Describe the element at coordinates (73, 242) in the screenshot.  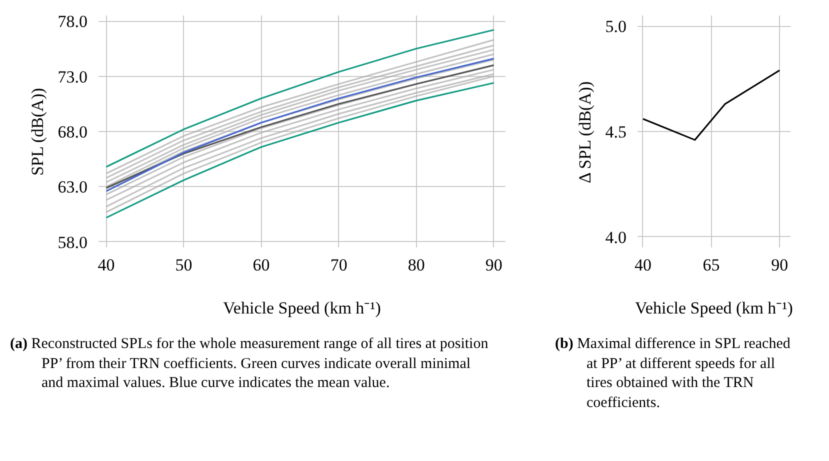
I see `y-tick-label: 58.0` at that location.